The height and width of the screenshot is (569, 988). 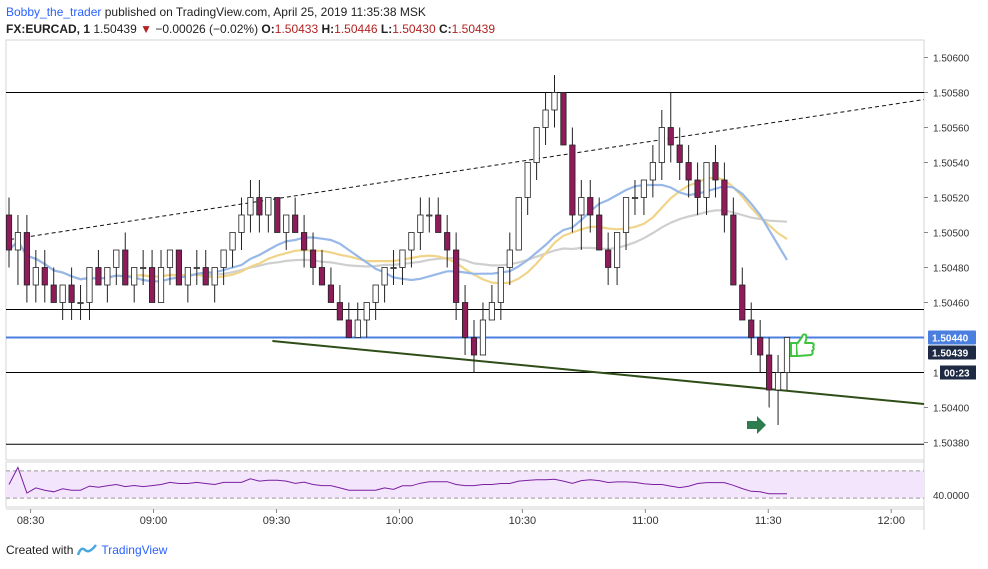 What do you see at coordinates (207, 29) in the screenshot?
I see `price-change: −0.00026 (−0.02%)` at bounding box center [207, 29].